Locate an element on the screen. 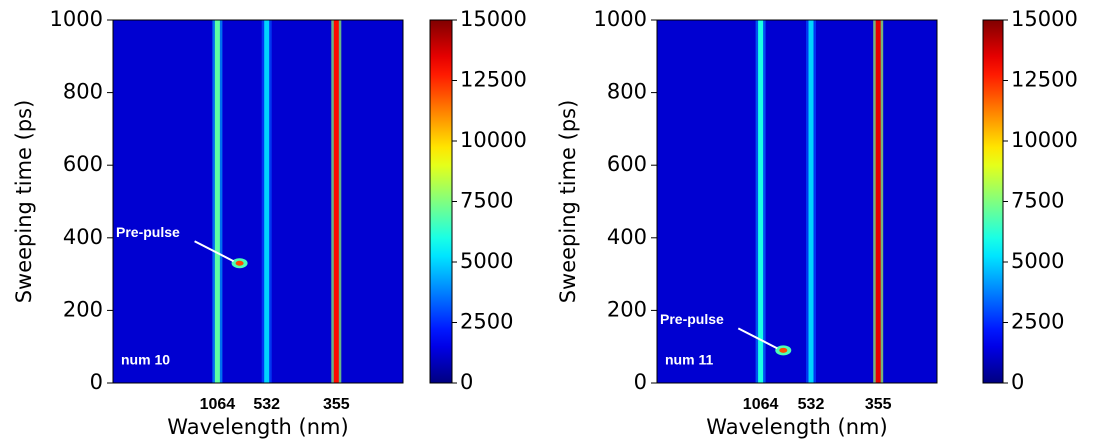 The height and width of the screenshot is (448, 1099). panel-label: num 11 is located at coordinates (689, 360).